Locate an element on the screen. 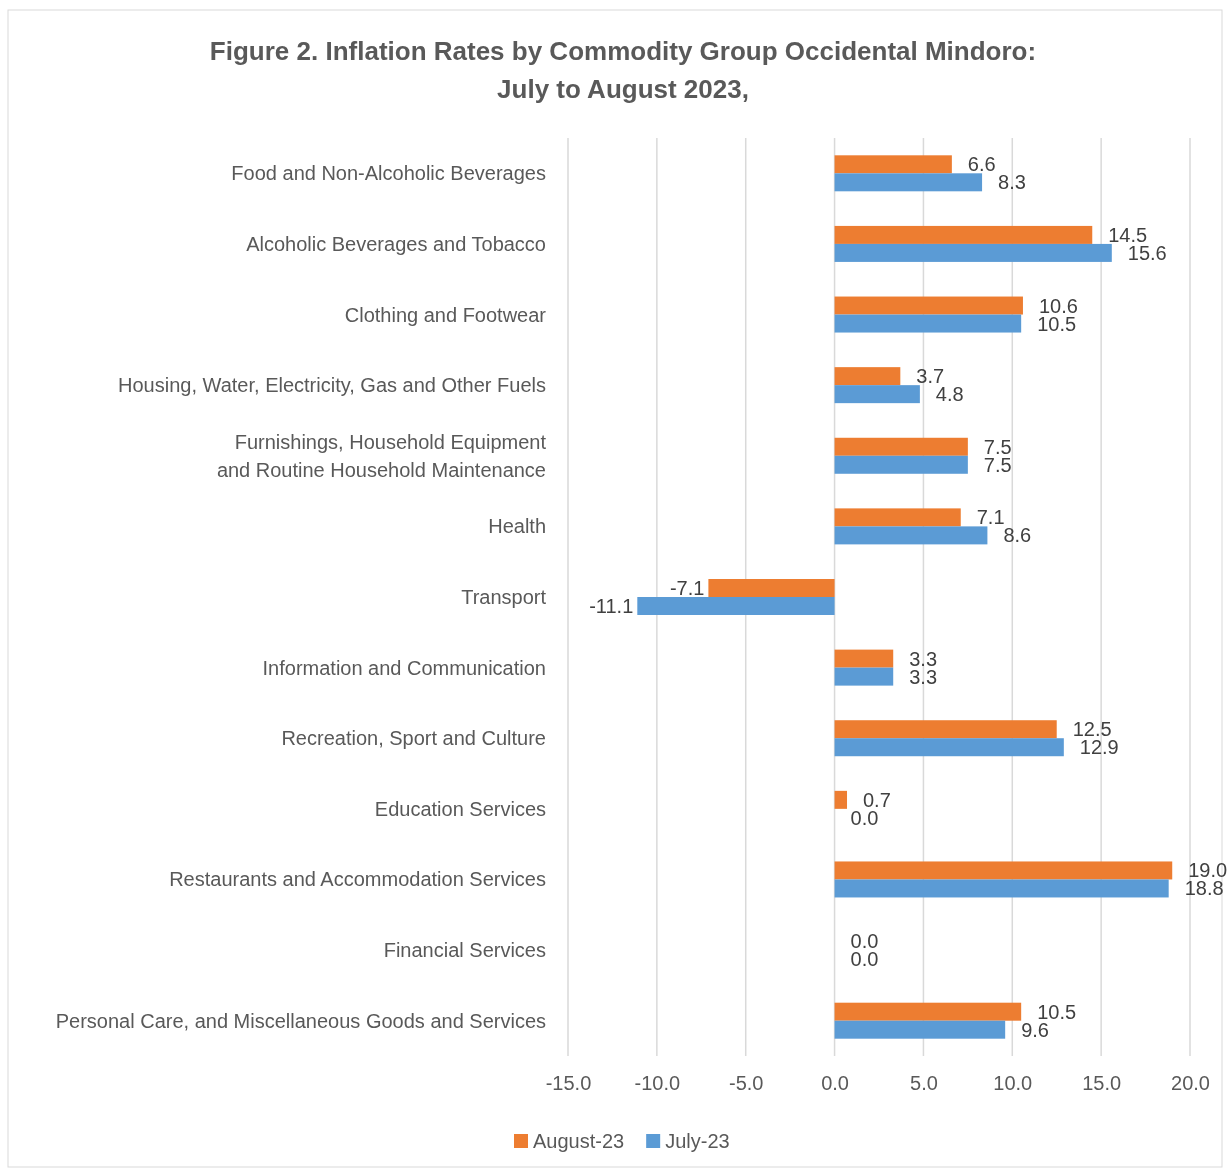  chart-title: Figure 2. Inflation Rates by Commodity Group Occidental Mindoro: July to August 2023, is located at coordinates (623, 70).